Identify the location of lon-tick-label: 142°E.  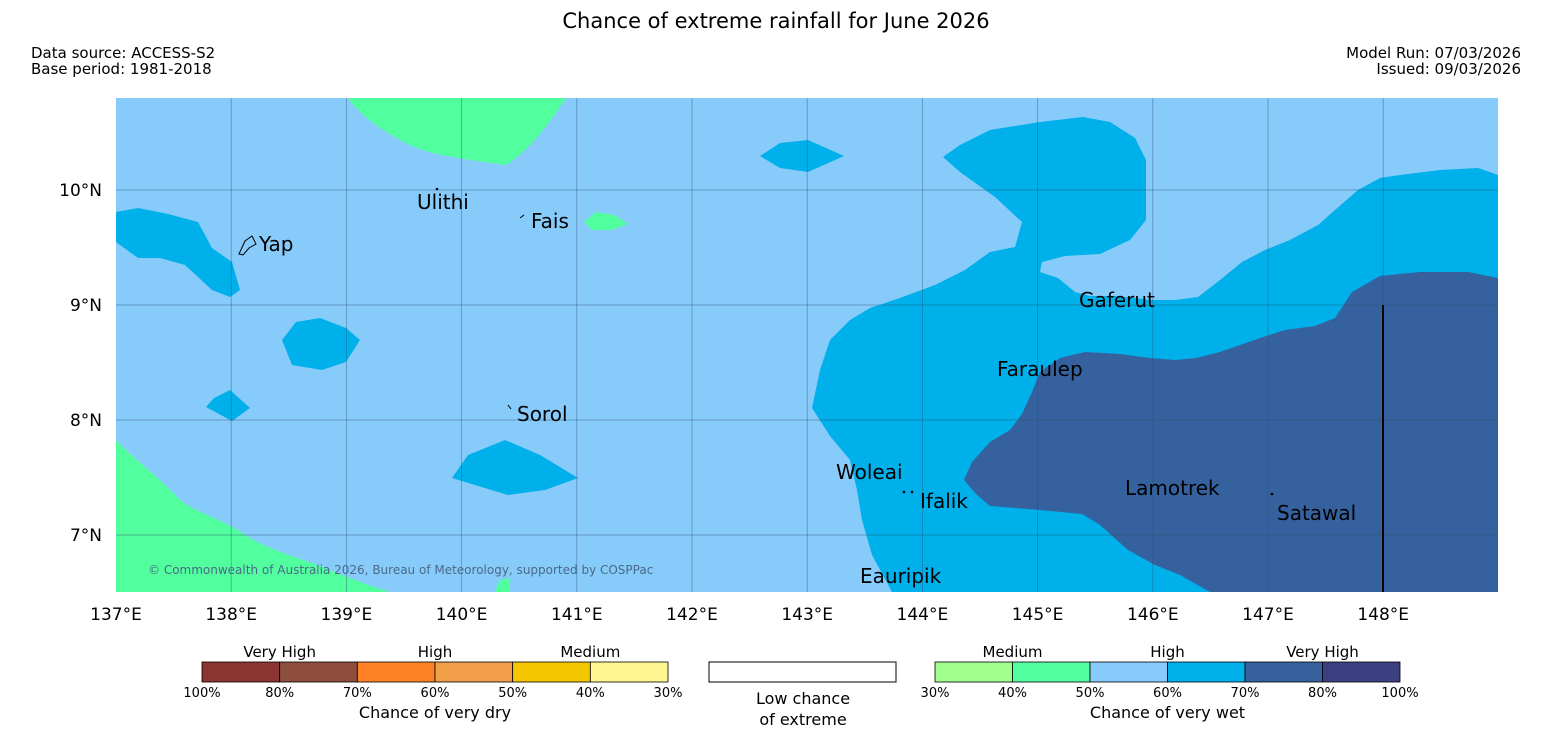
(692, 615).